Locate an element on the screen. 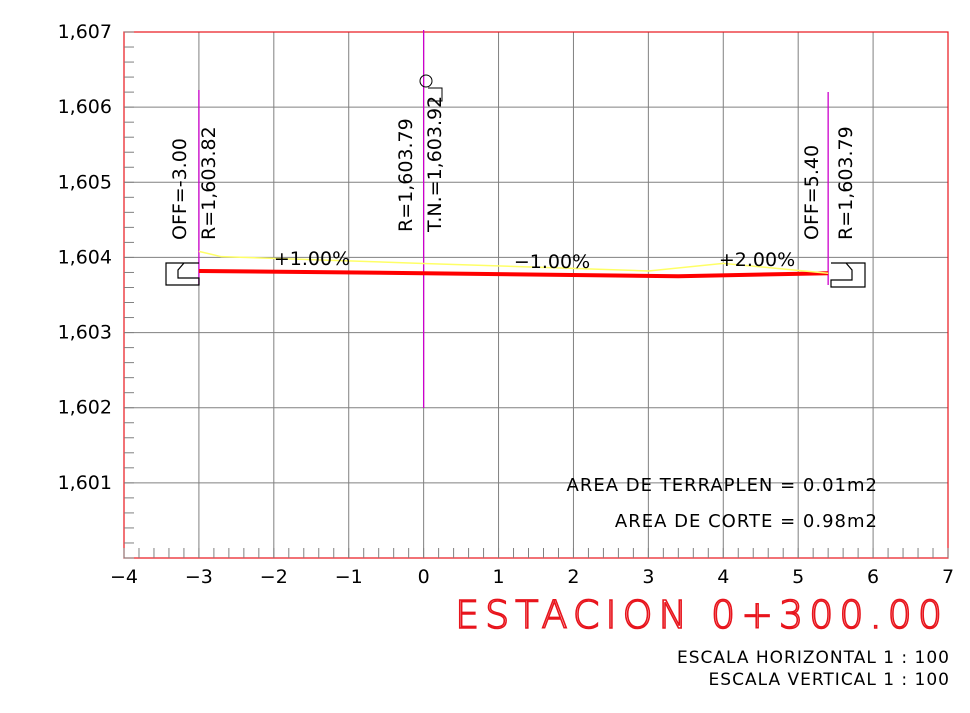 The width and height of the screenshot is (970, 713). slope-label: +2.00% is located at coordinates (757, 260).